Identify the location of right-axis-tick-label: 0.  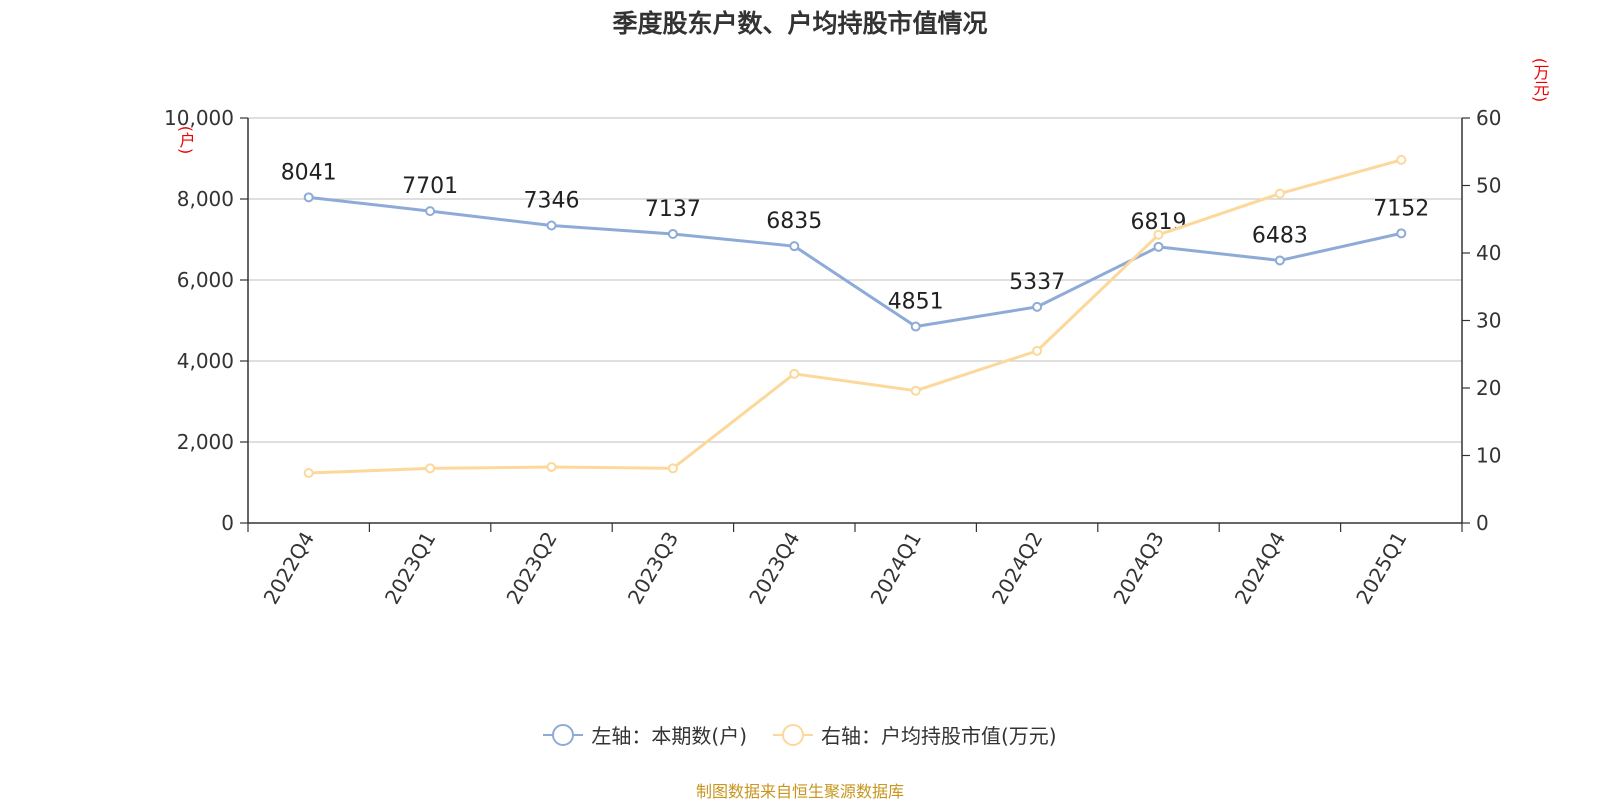
(1482, 523).